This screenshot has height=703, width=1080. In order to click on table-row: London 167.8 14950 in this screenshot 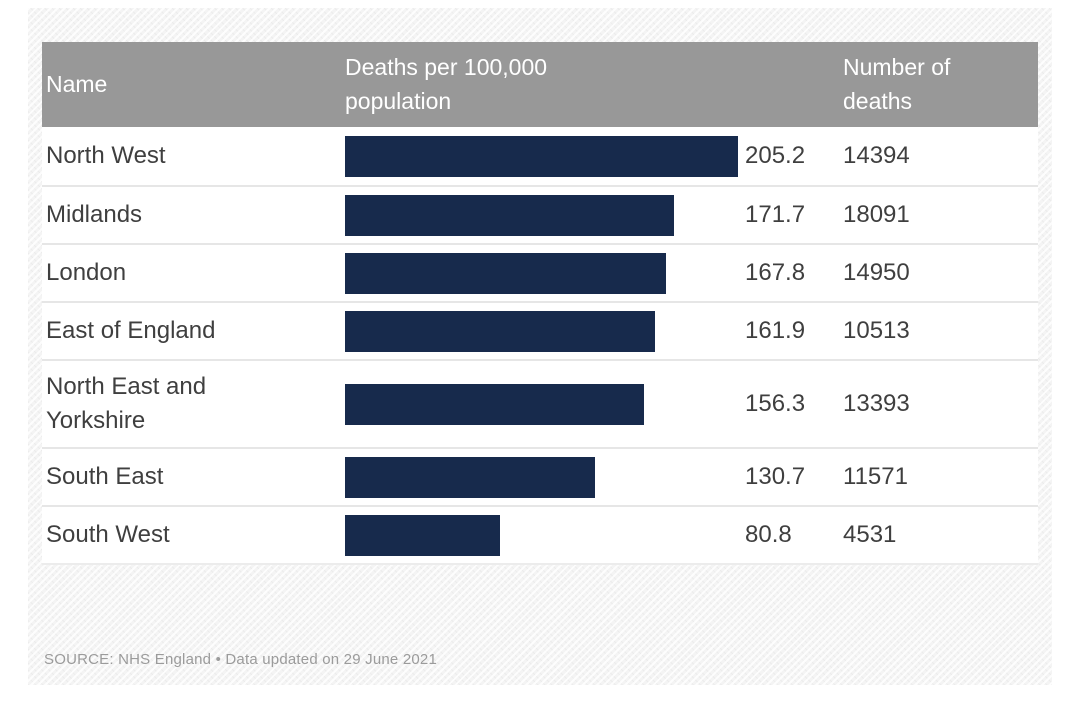, I will do `click(540, 272)`.